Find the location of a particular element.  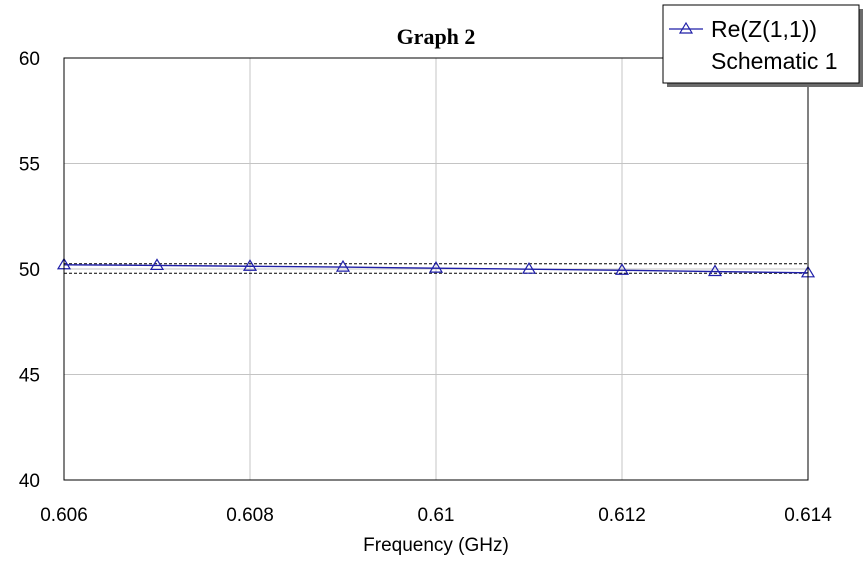

series-triangle is located at coordinates (436, 267).